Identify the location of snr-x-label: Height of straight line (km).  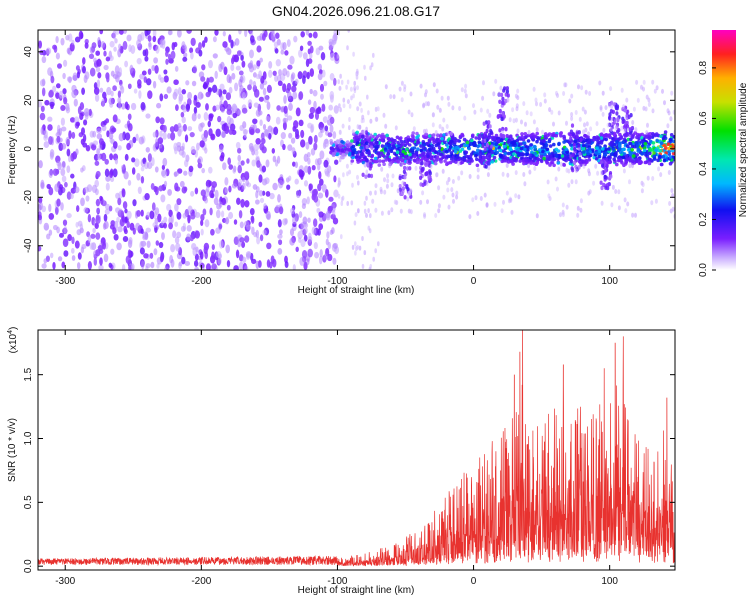
(356, 590).